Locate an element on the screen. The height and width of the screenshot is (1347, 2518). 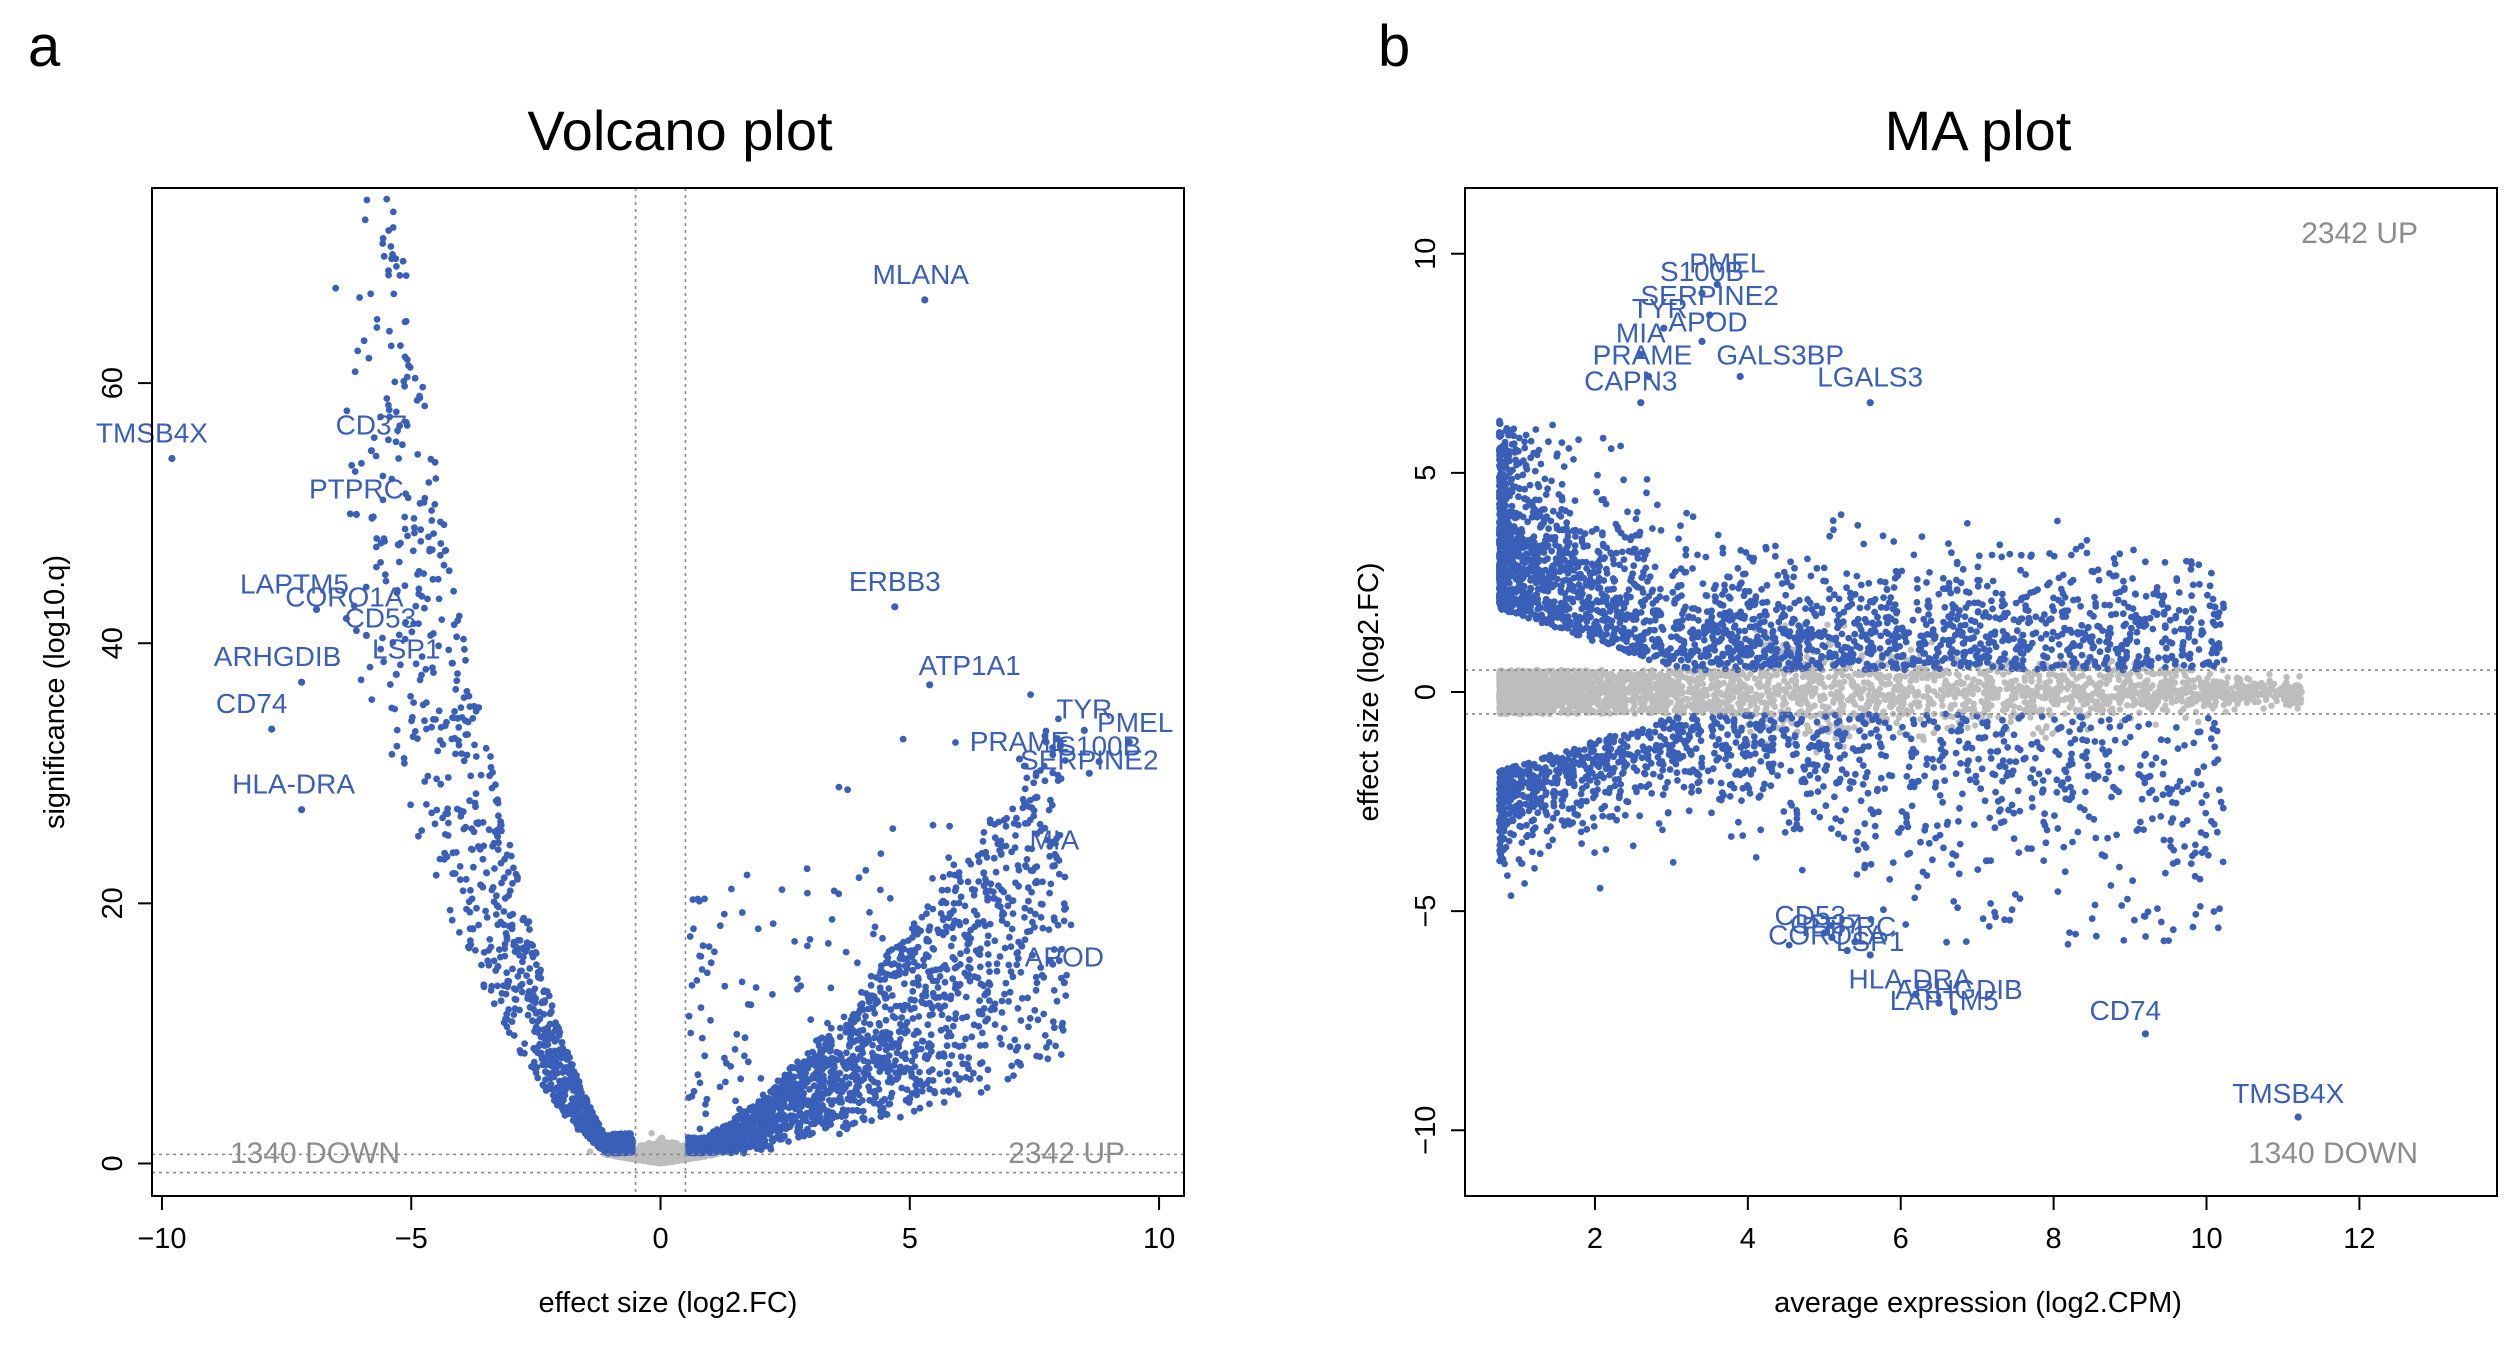
volcano-title: Volcano plot is located at coordinates (680, 130).